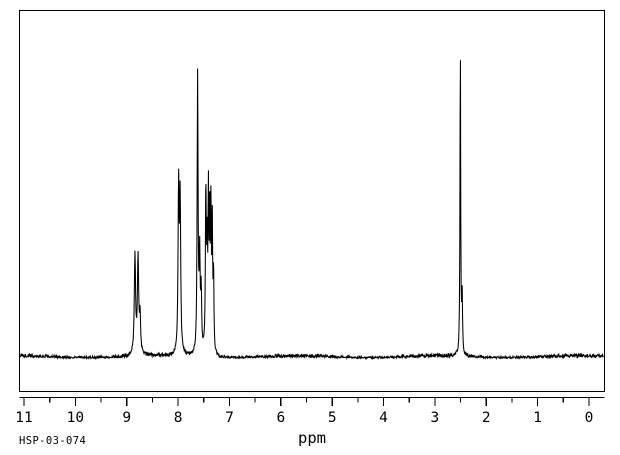 The height and width of the screenshot is (455, 620). I want to click on axis-tick-label-6: 6, so click(280, 418).